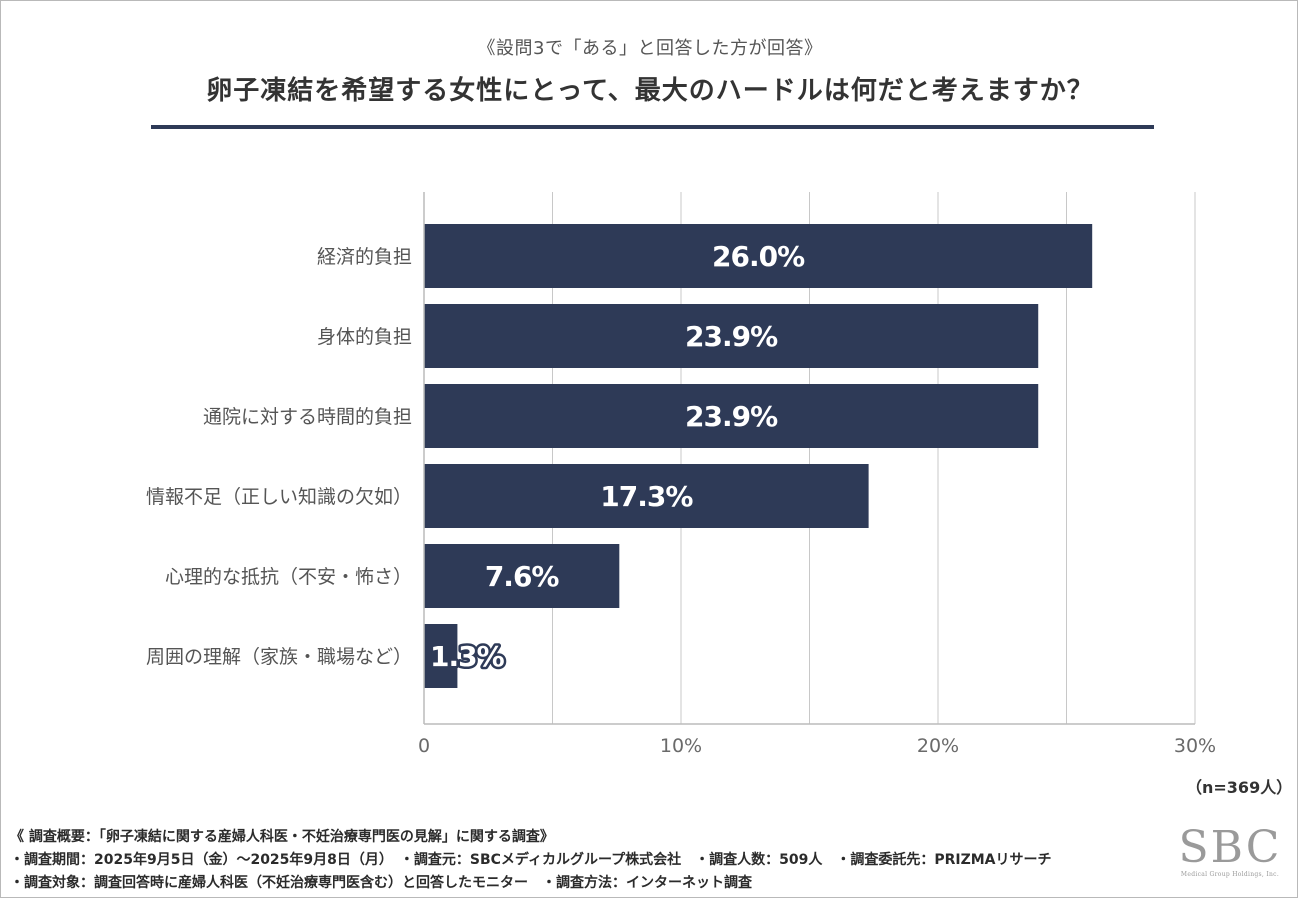 The image size is (1300, 900). What do you see at coordinates (288, 577) in the screenshot?
I see `category-label: 心理的な抵抗（不安・怖さ）` at bounding box center [288, 577].